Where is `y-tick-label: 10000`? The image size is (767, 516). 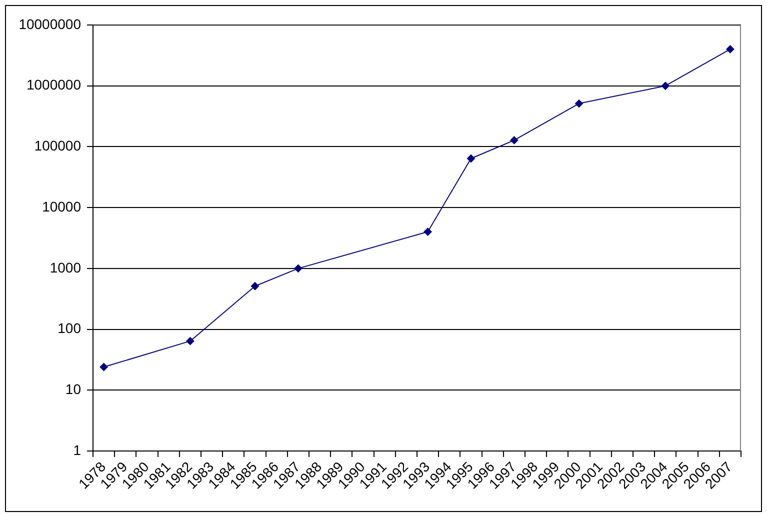
y-tick-label: 10000 is located at coordinates (62, 206).